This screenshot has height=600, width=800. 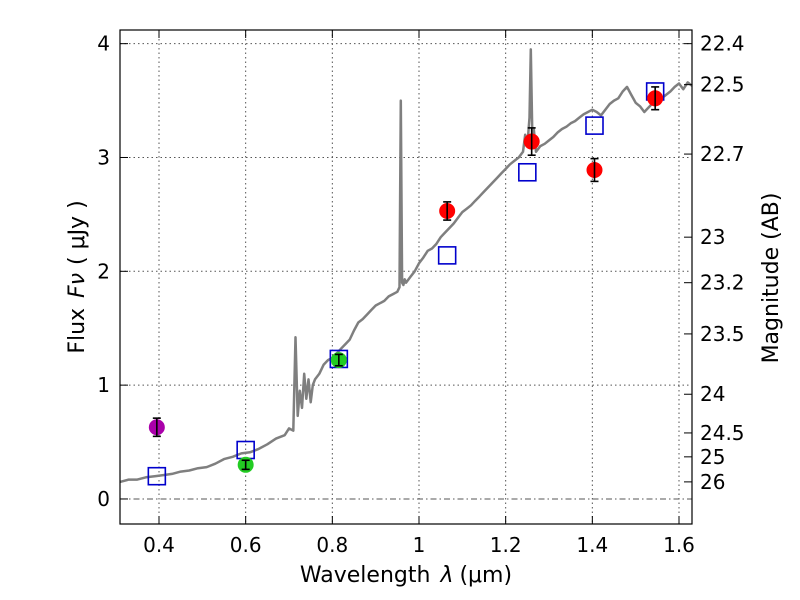 I want to click on y2-axis-label: Magnitude (AB), so click(x=771, y=278).